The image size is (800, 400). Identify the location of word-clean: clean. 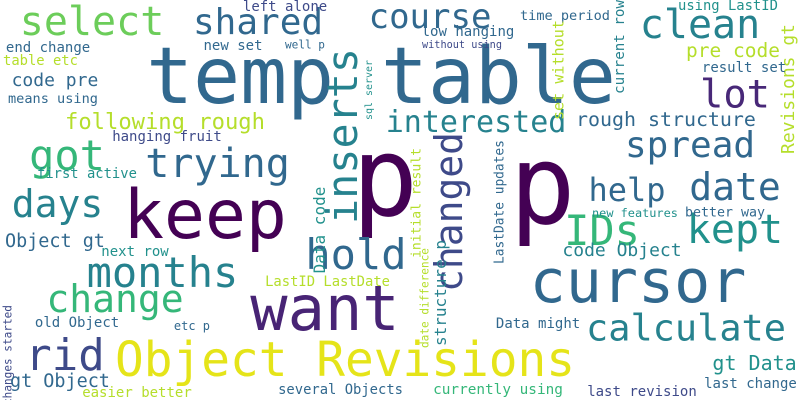
(700, 25).